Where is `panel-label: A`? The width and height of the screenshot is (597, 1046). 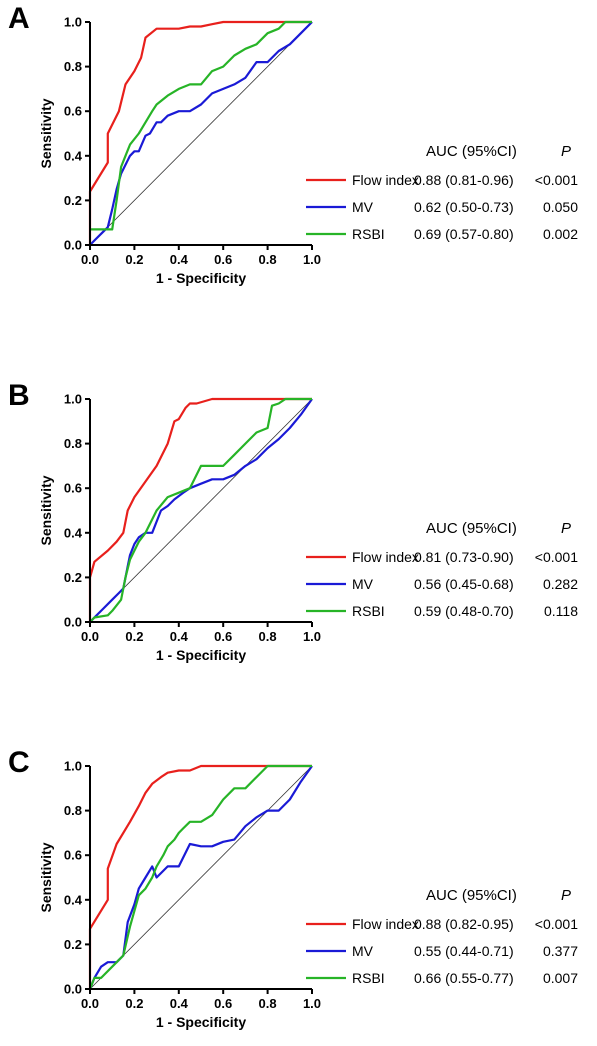
panel-label: A is located at coordinates (19, 18).